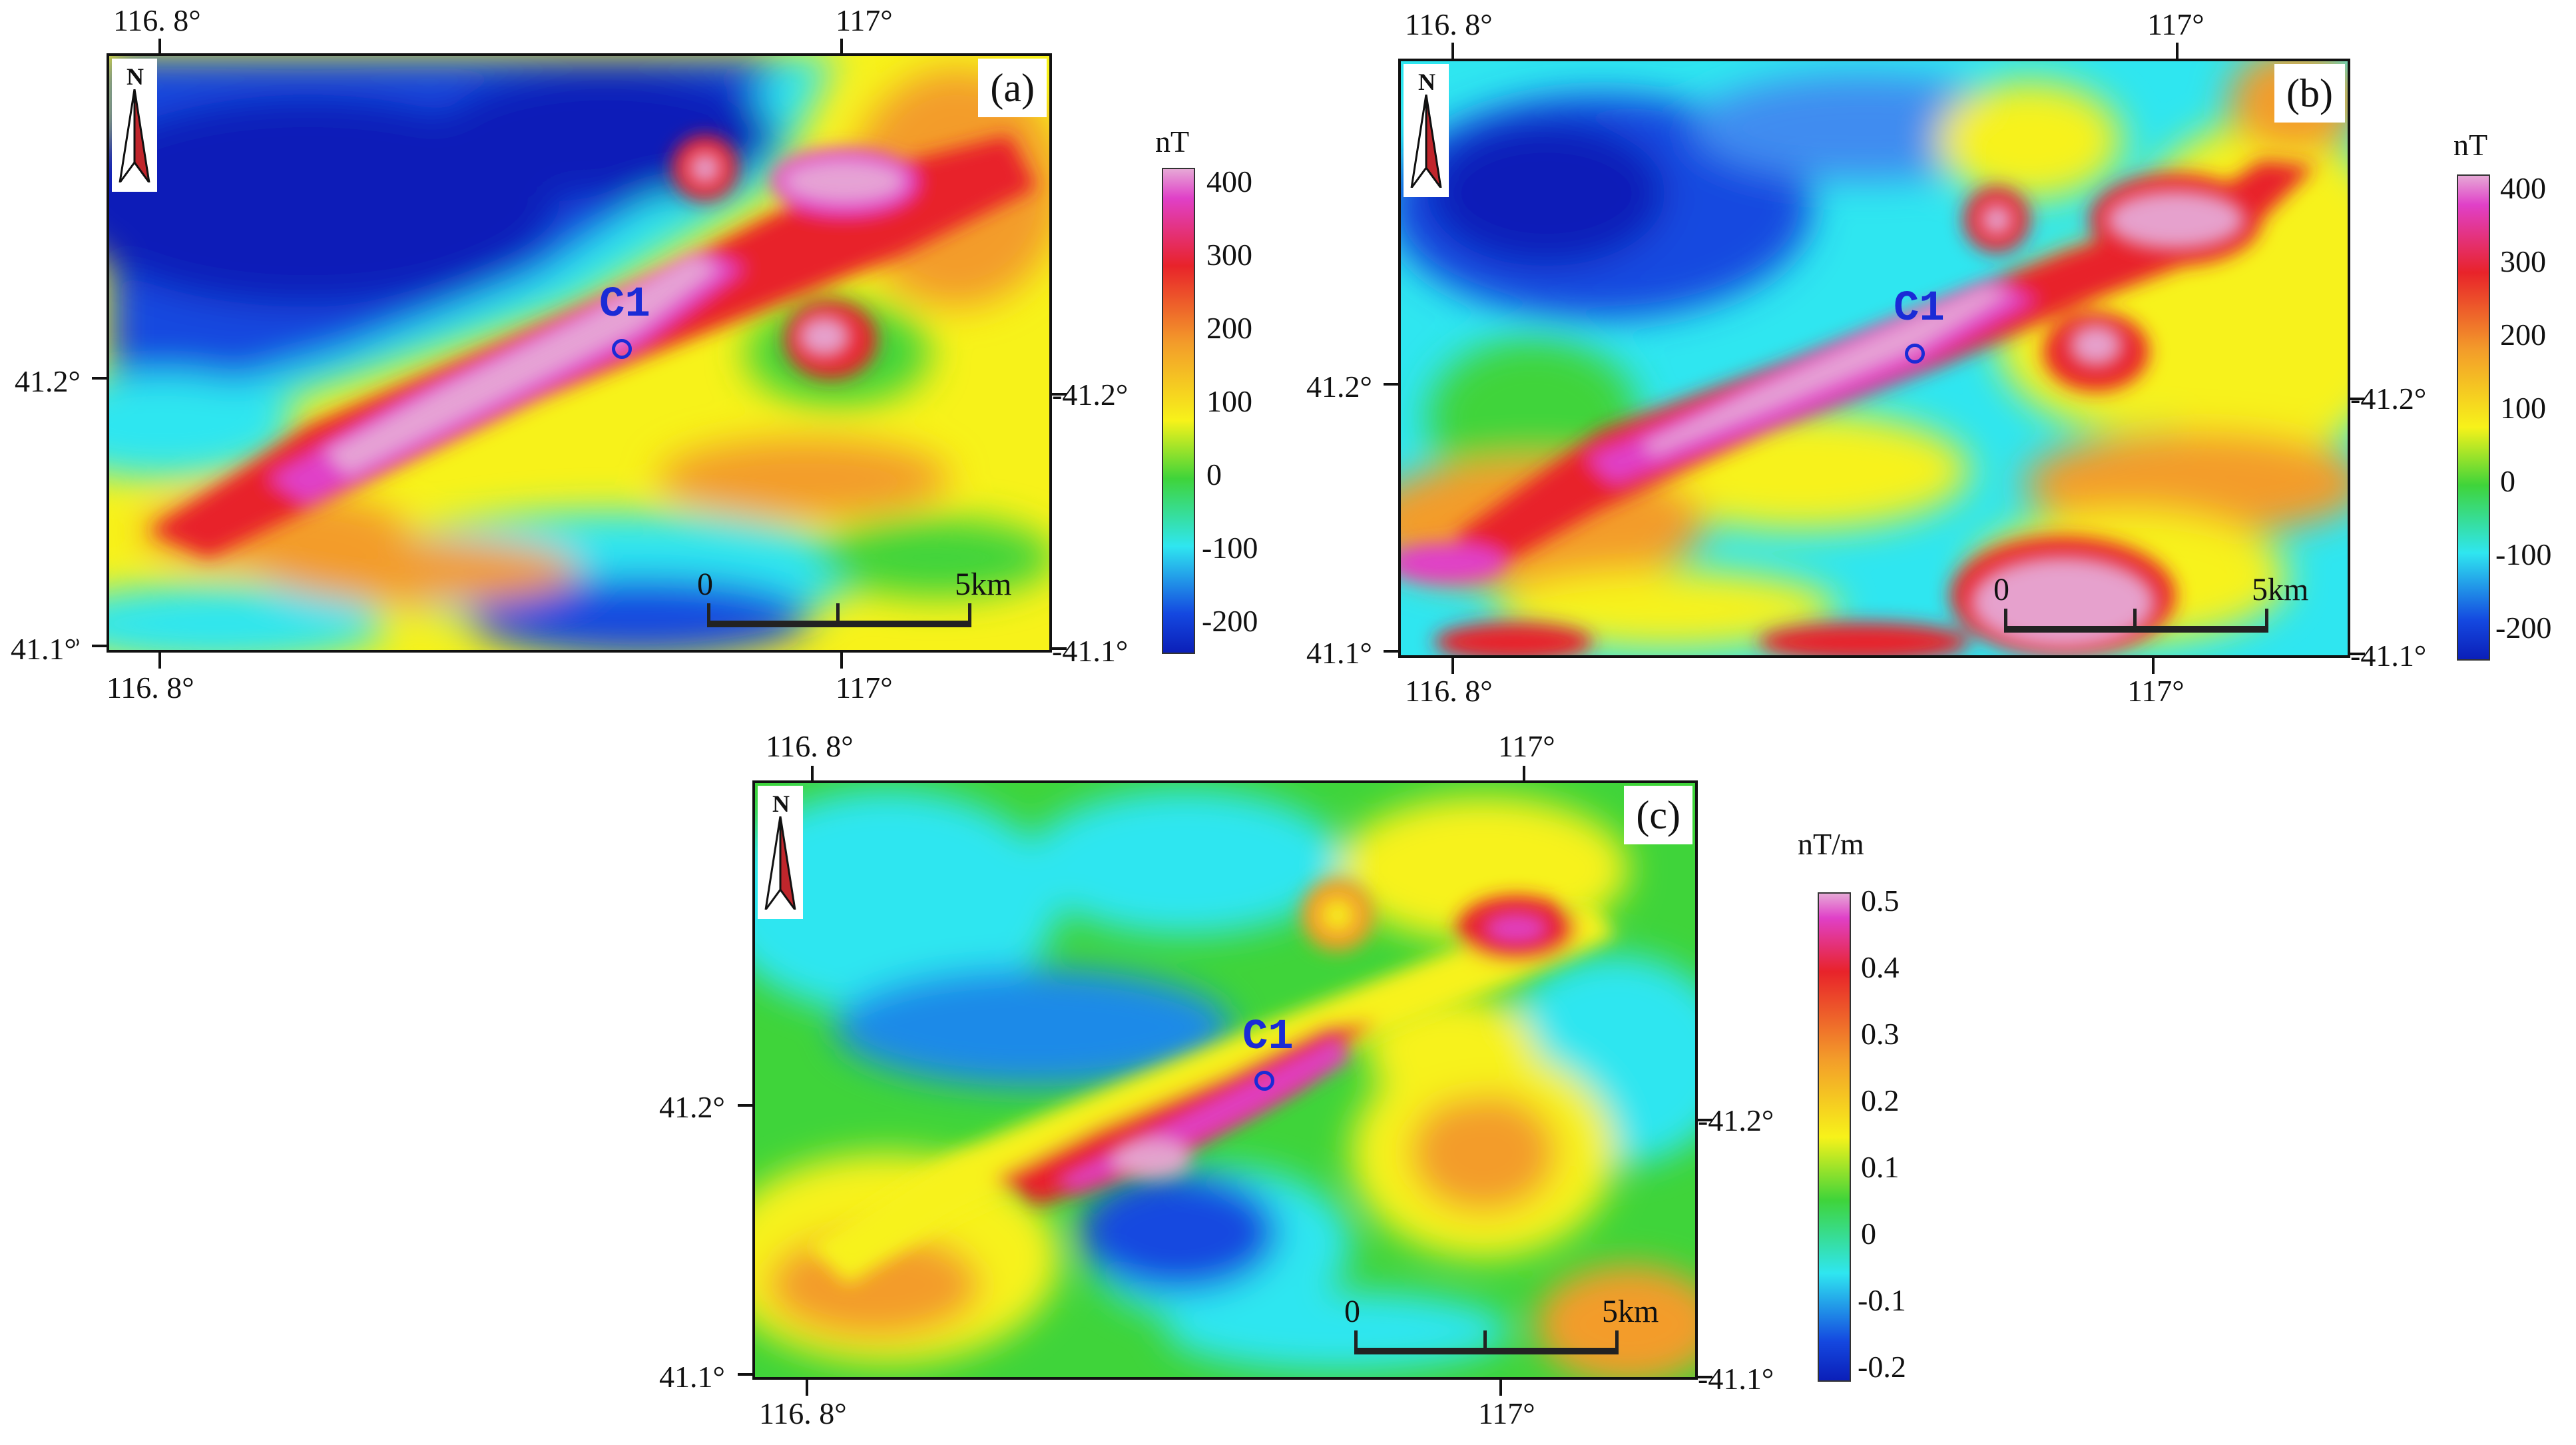 Image resolution: width=2576 pixels, height=1445 pixels. What do you see at coordinates (1339, 387) in the screenshot?
I see `lat-label-left-b1: 41.2°` at bounding box center [1339, 387].